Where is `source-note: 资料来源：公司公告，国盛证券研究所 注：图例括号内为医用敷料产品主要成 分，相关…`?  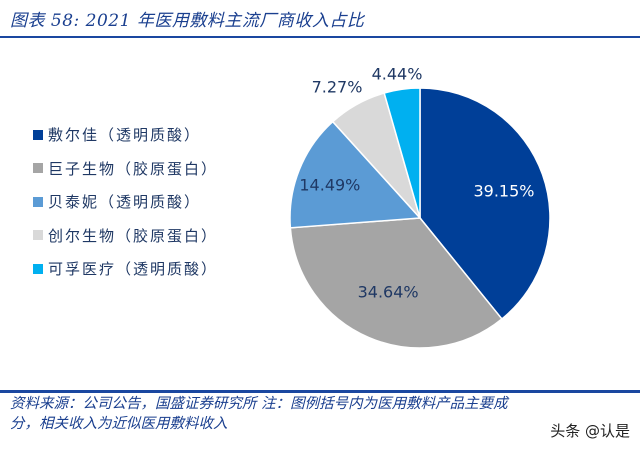
source-note: 资料来源：公司公告，国盛证券研究所 注：图例括号内为医用敷料产品主要成 分，相关… is located at coordinates (320, 414).